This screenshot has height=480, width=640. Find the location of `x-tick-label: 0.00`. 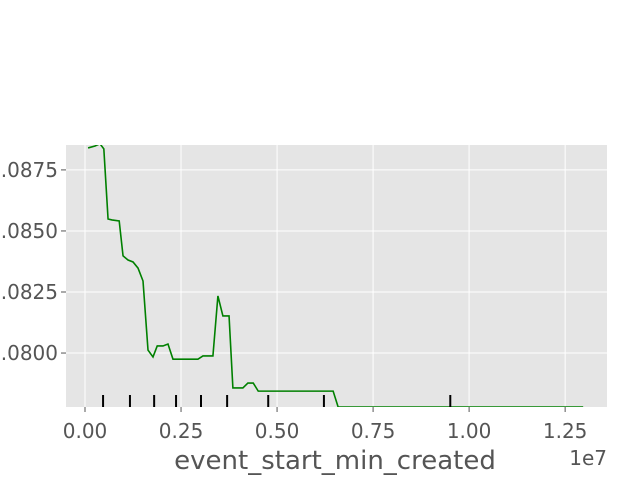

x-tick-label: 0.00 is located at coordinates (85, 431).